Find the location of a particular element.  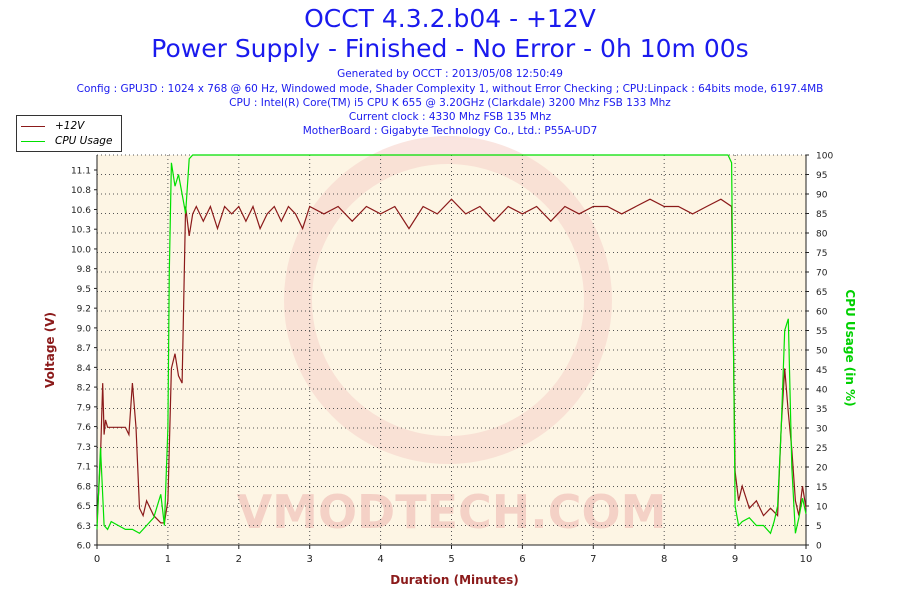

info-clock: Current clock : 4330 Mhz FSB 135 Mhz is located at coordinates (450, 117).